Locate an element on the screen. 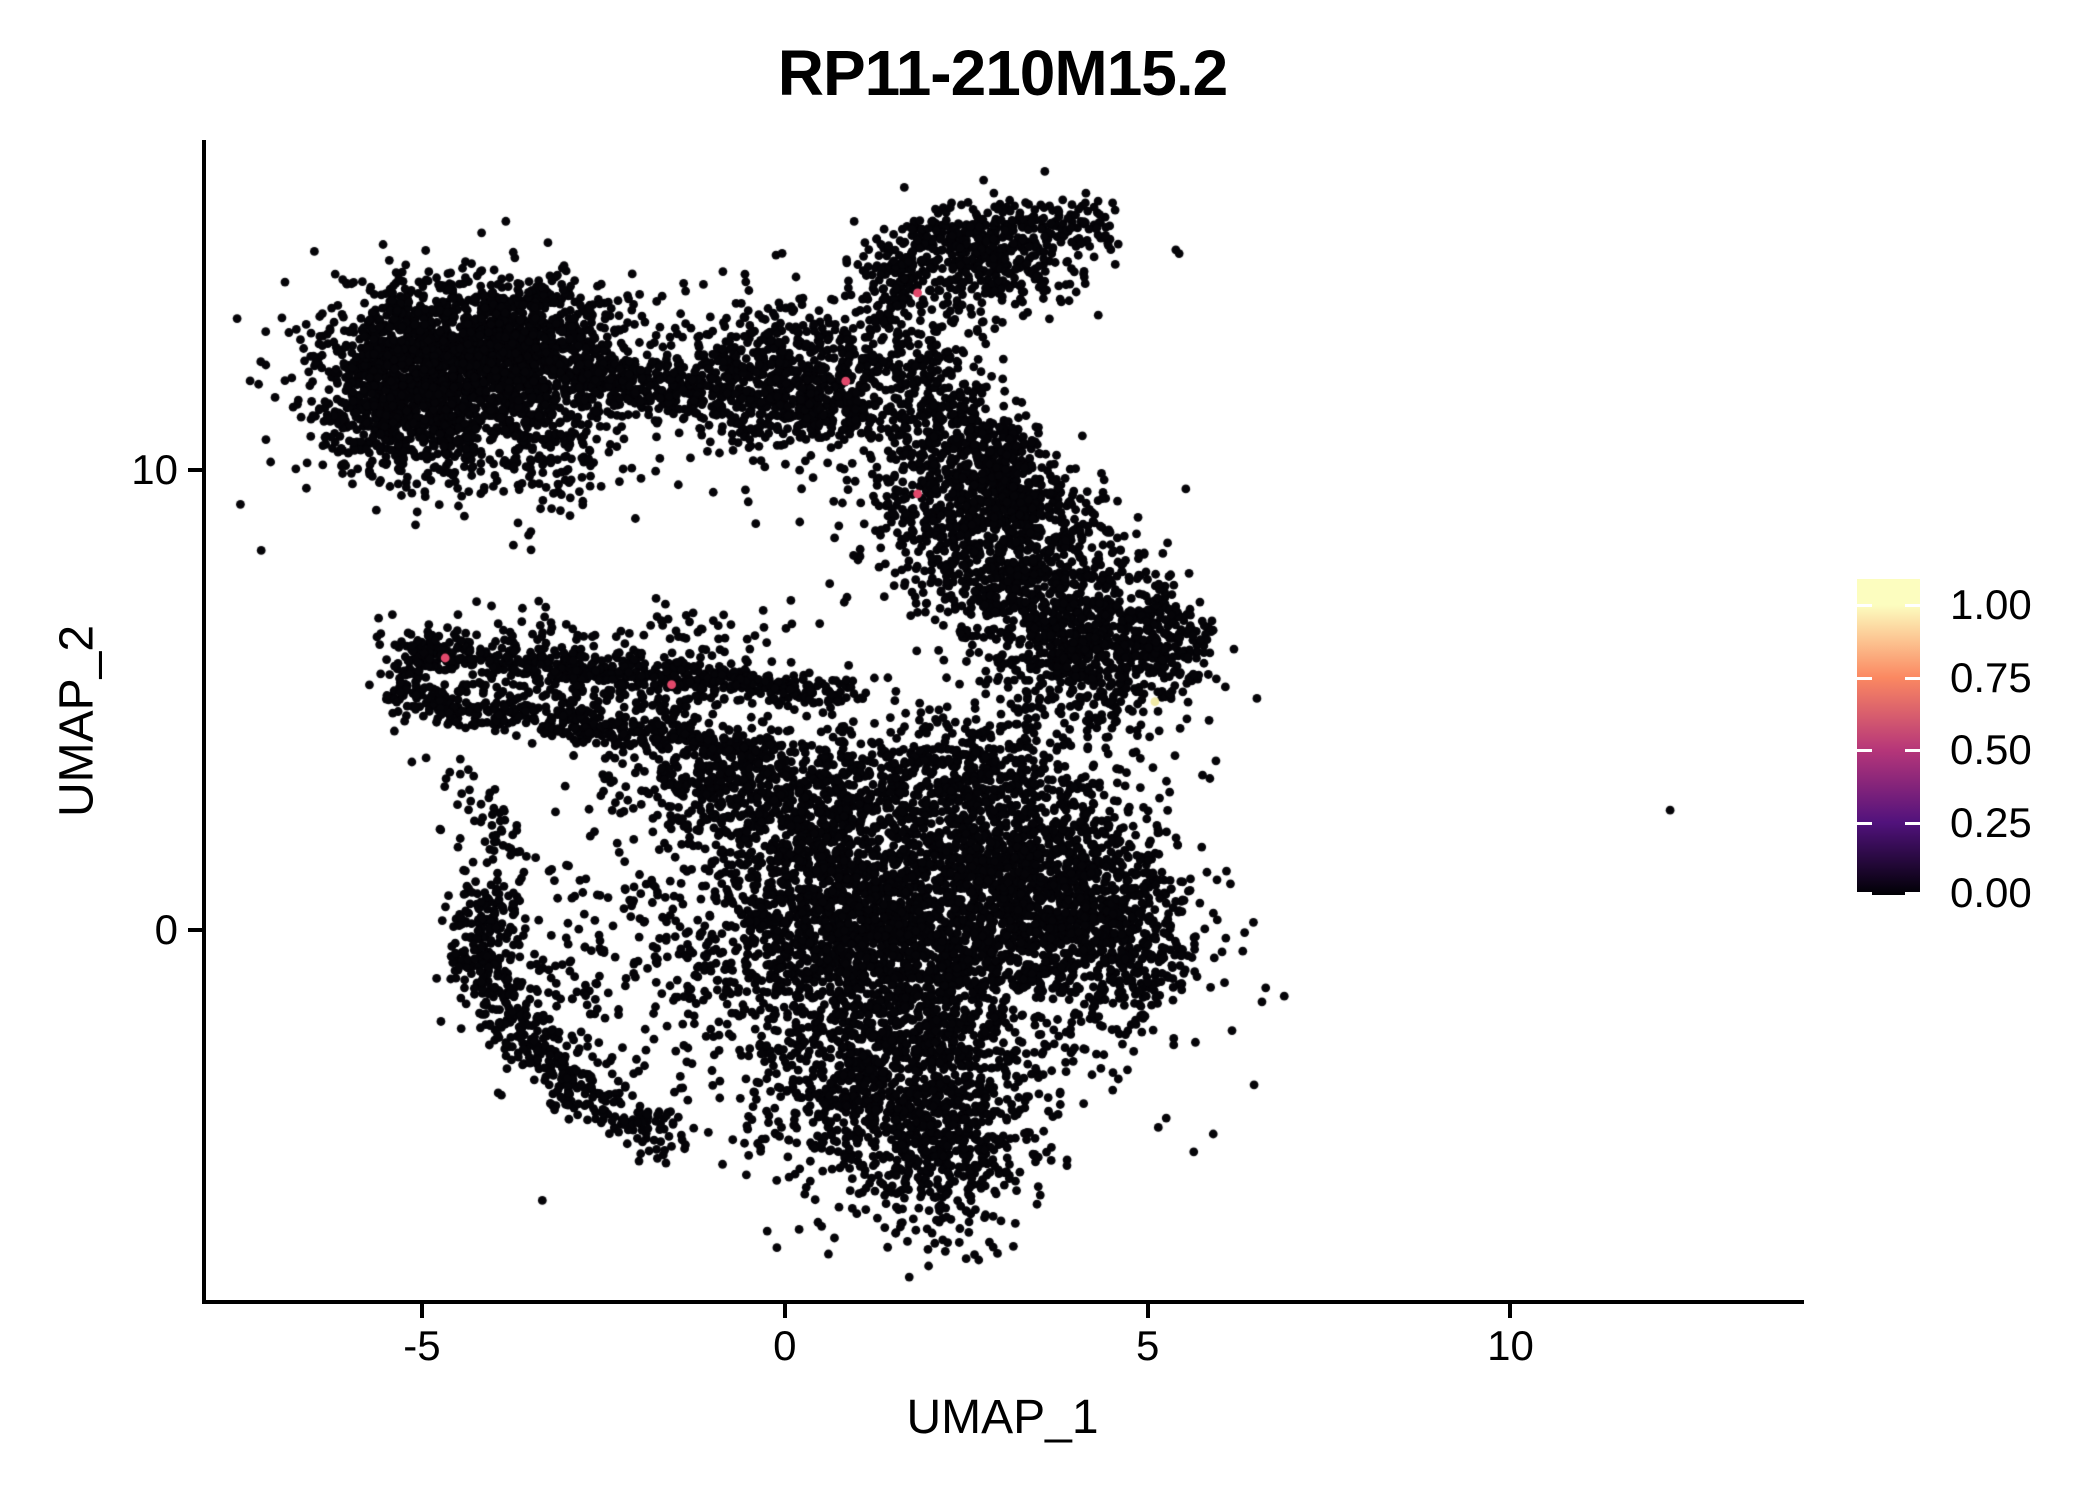  y-tick-label: 0 is located at coordinates (166, 929).